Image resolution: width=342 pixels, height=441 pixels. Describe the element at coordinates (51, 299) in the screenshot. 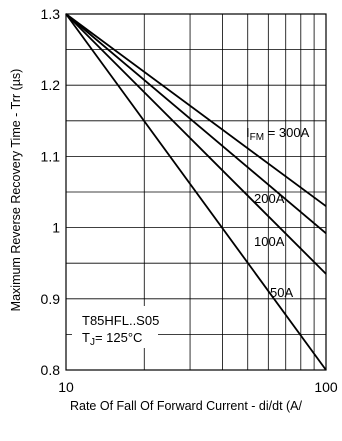

I see `y-tick-label: 0.9` at that location.